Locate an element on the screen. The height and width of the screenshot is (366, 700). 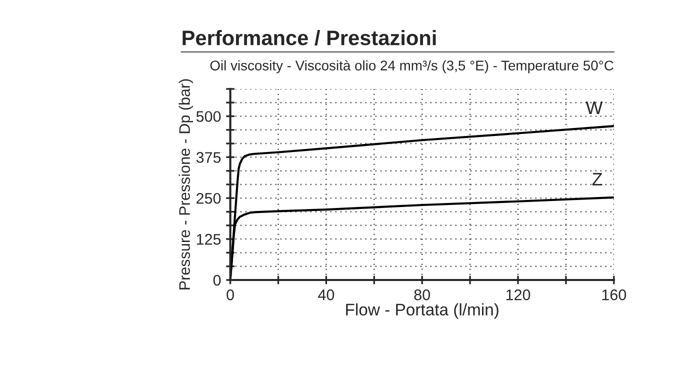
y-tick-label: 250 is located at coordinates (208, 198).